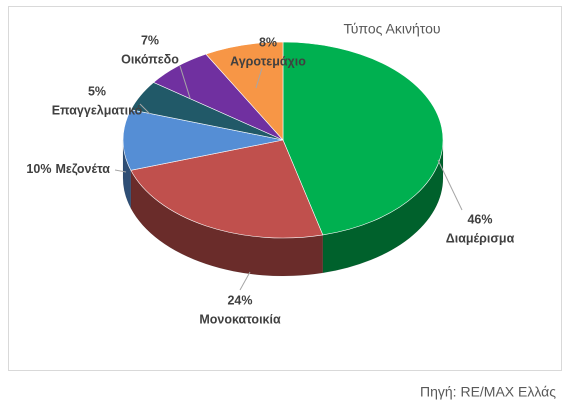 This screenshot has width=585, height=419. Describe the element at coordinates (97, 110) in the screenshot. I see `category-label: Επαγγελματικό` at that location.